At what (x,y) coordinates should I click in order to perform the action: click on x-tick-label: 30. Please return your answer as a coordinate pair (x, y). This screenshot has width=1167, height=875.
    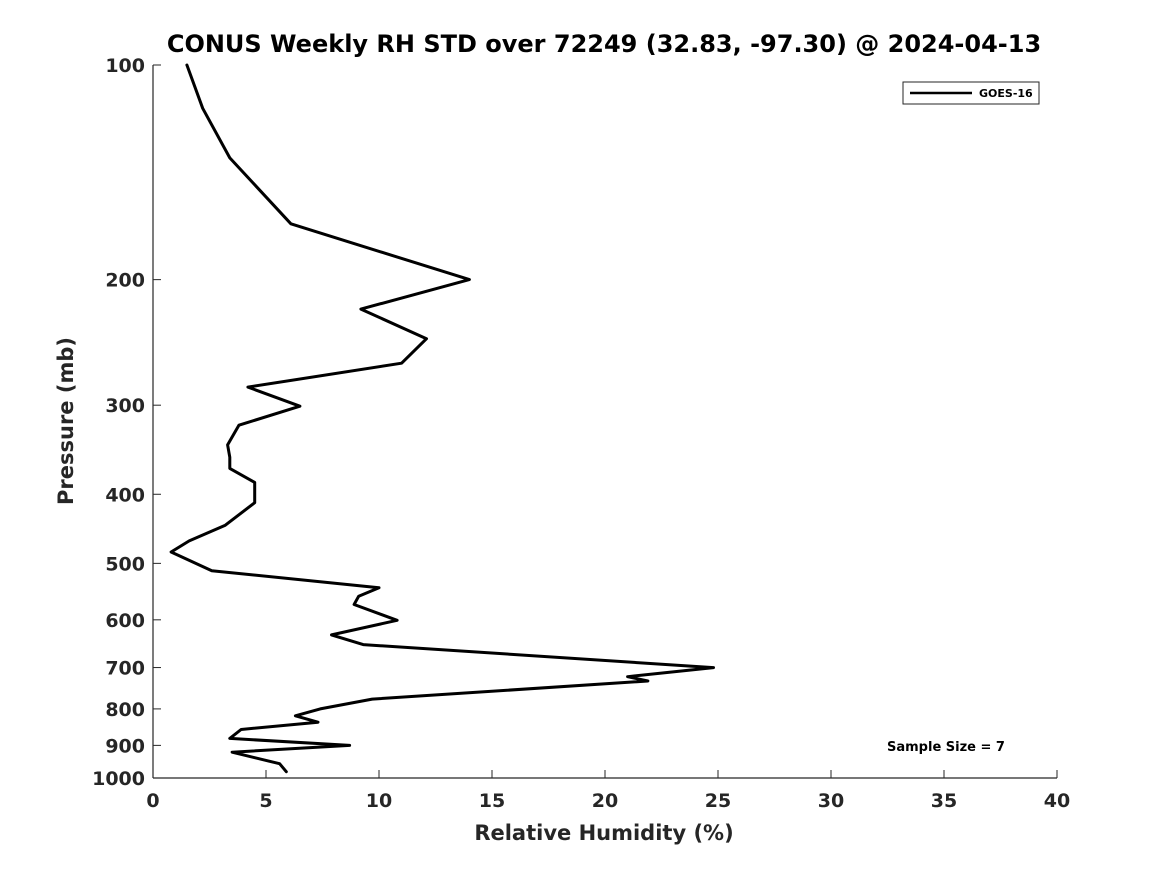
    Looking at the image, I should click on (831, 801).